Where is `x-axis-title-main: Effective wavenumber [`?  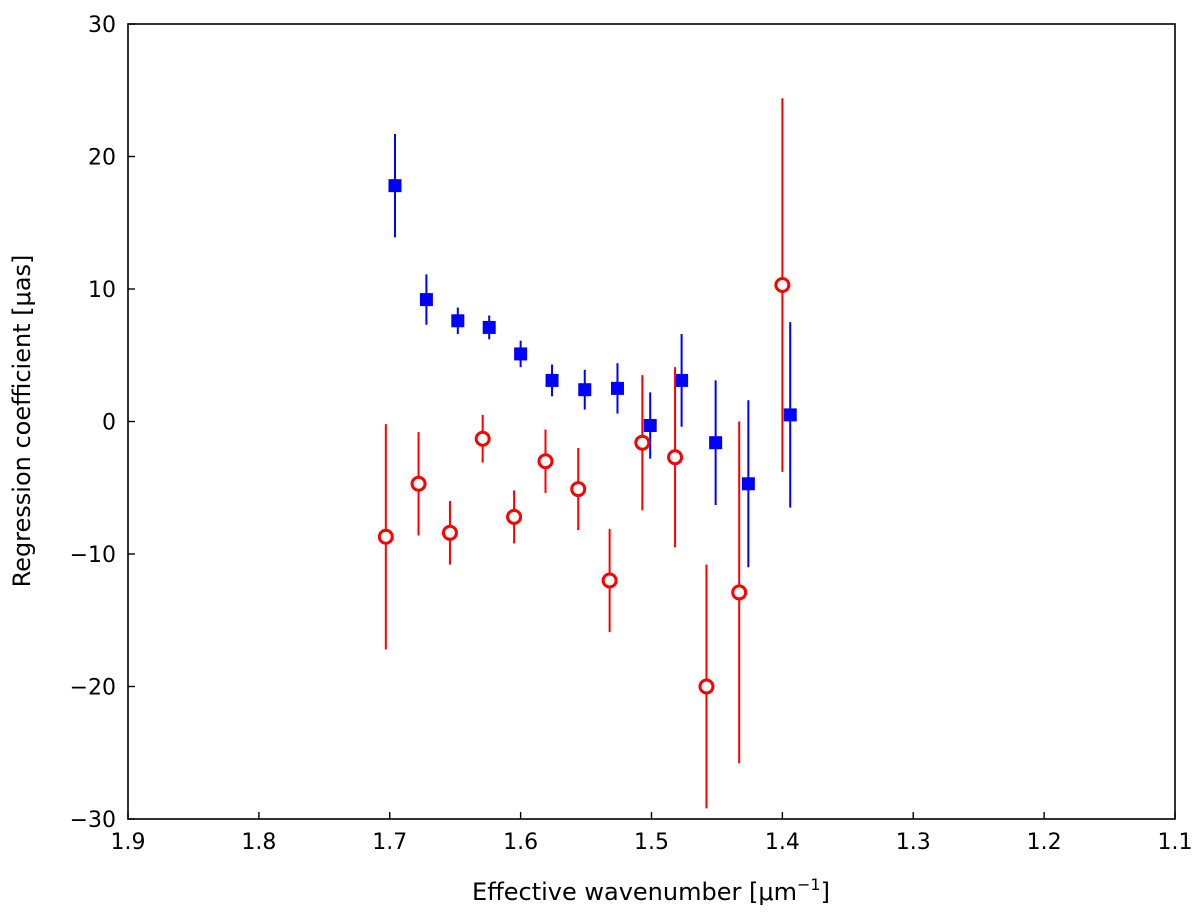
x-axis-title-main: Effective wavenumber [ is located at coordinates (615, 892).